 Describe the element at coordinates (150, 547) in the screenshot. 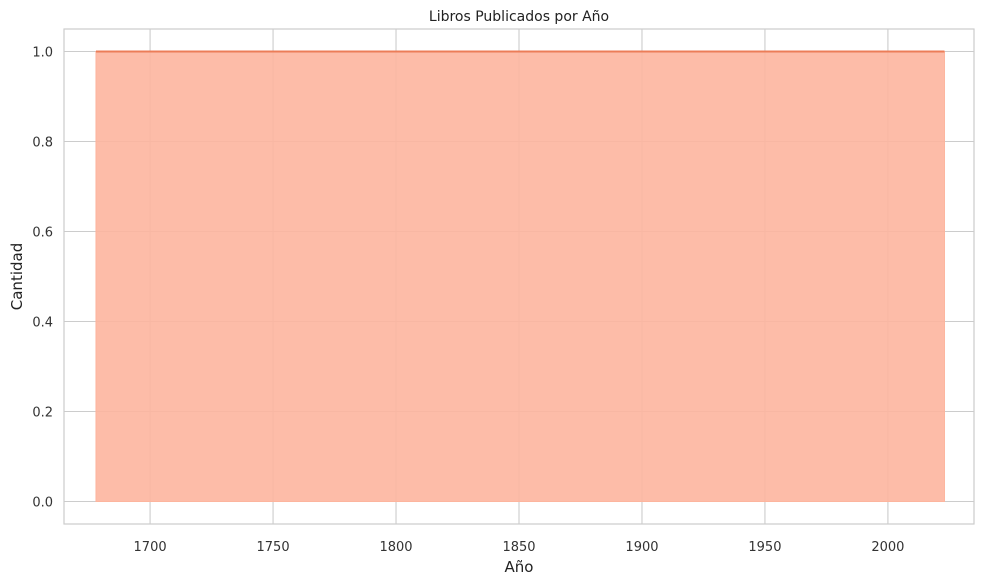

I see `x-tick-label: 1700` at that location.